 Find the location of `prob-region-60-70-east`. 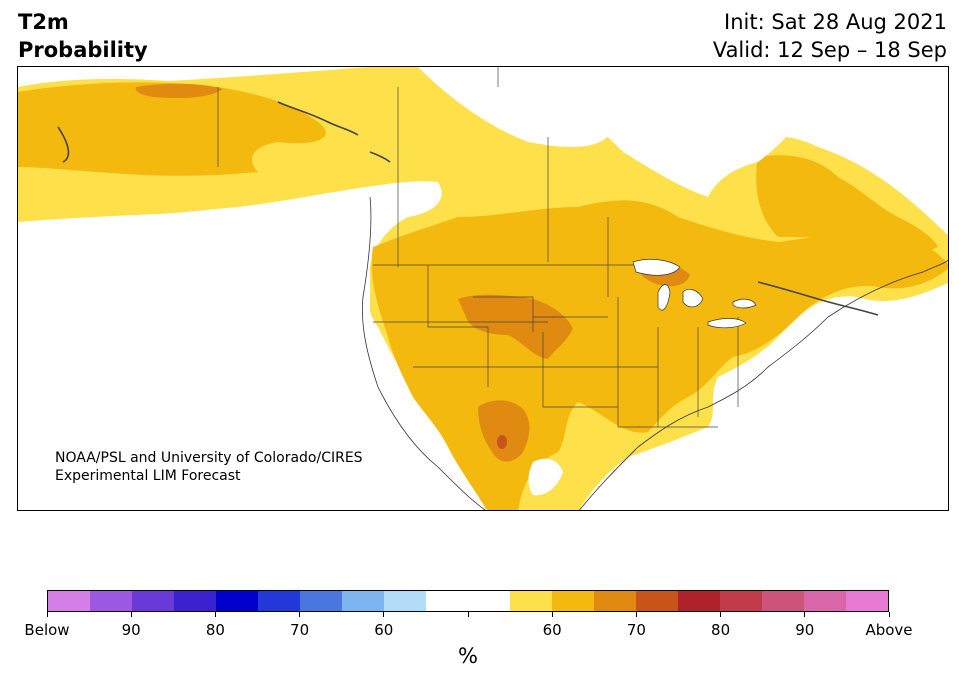

prob-region-60-70-east is located at coordinates (847, 205).